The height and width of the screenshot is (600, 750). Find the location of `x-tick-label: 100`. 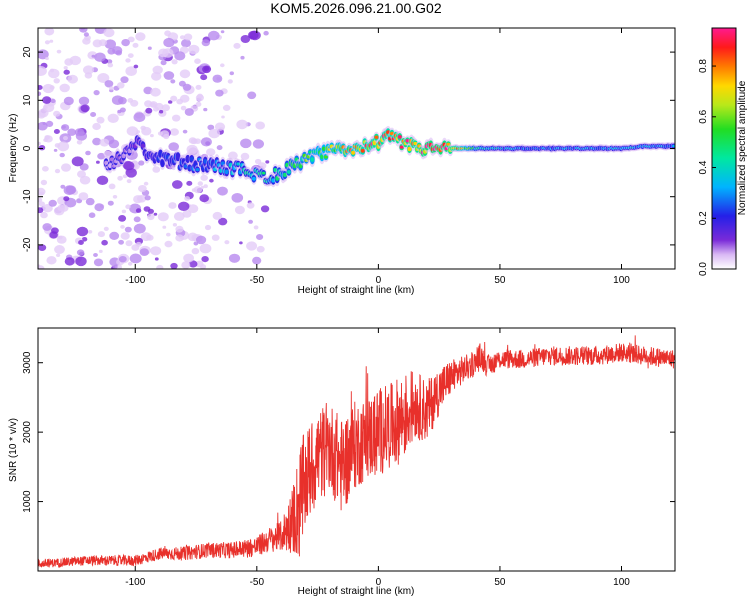

x-tick-label: 100 is located at coordinates (621, 582).